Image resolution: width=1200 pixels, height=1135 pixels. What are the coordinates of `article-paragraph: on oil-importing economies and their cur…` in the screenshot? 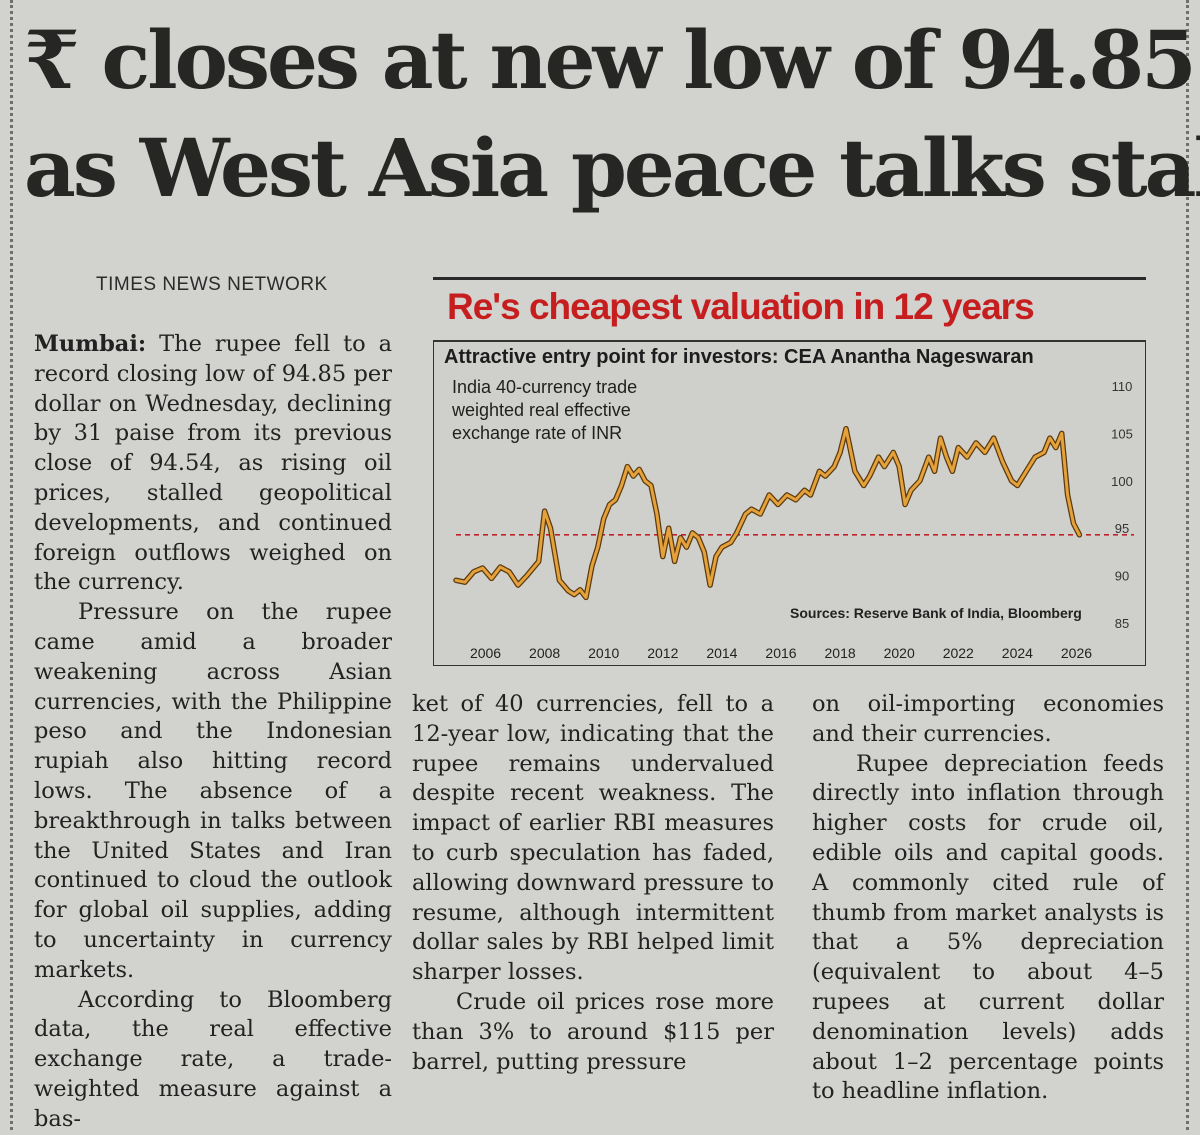 It's located at (988, 719).